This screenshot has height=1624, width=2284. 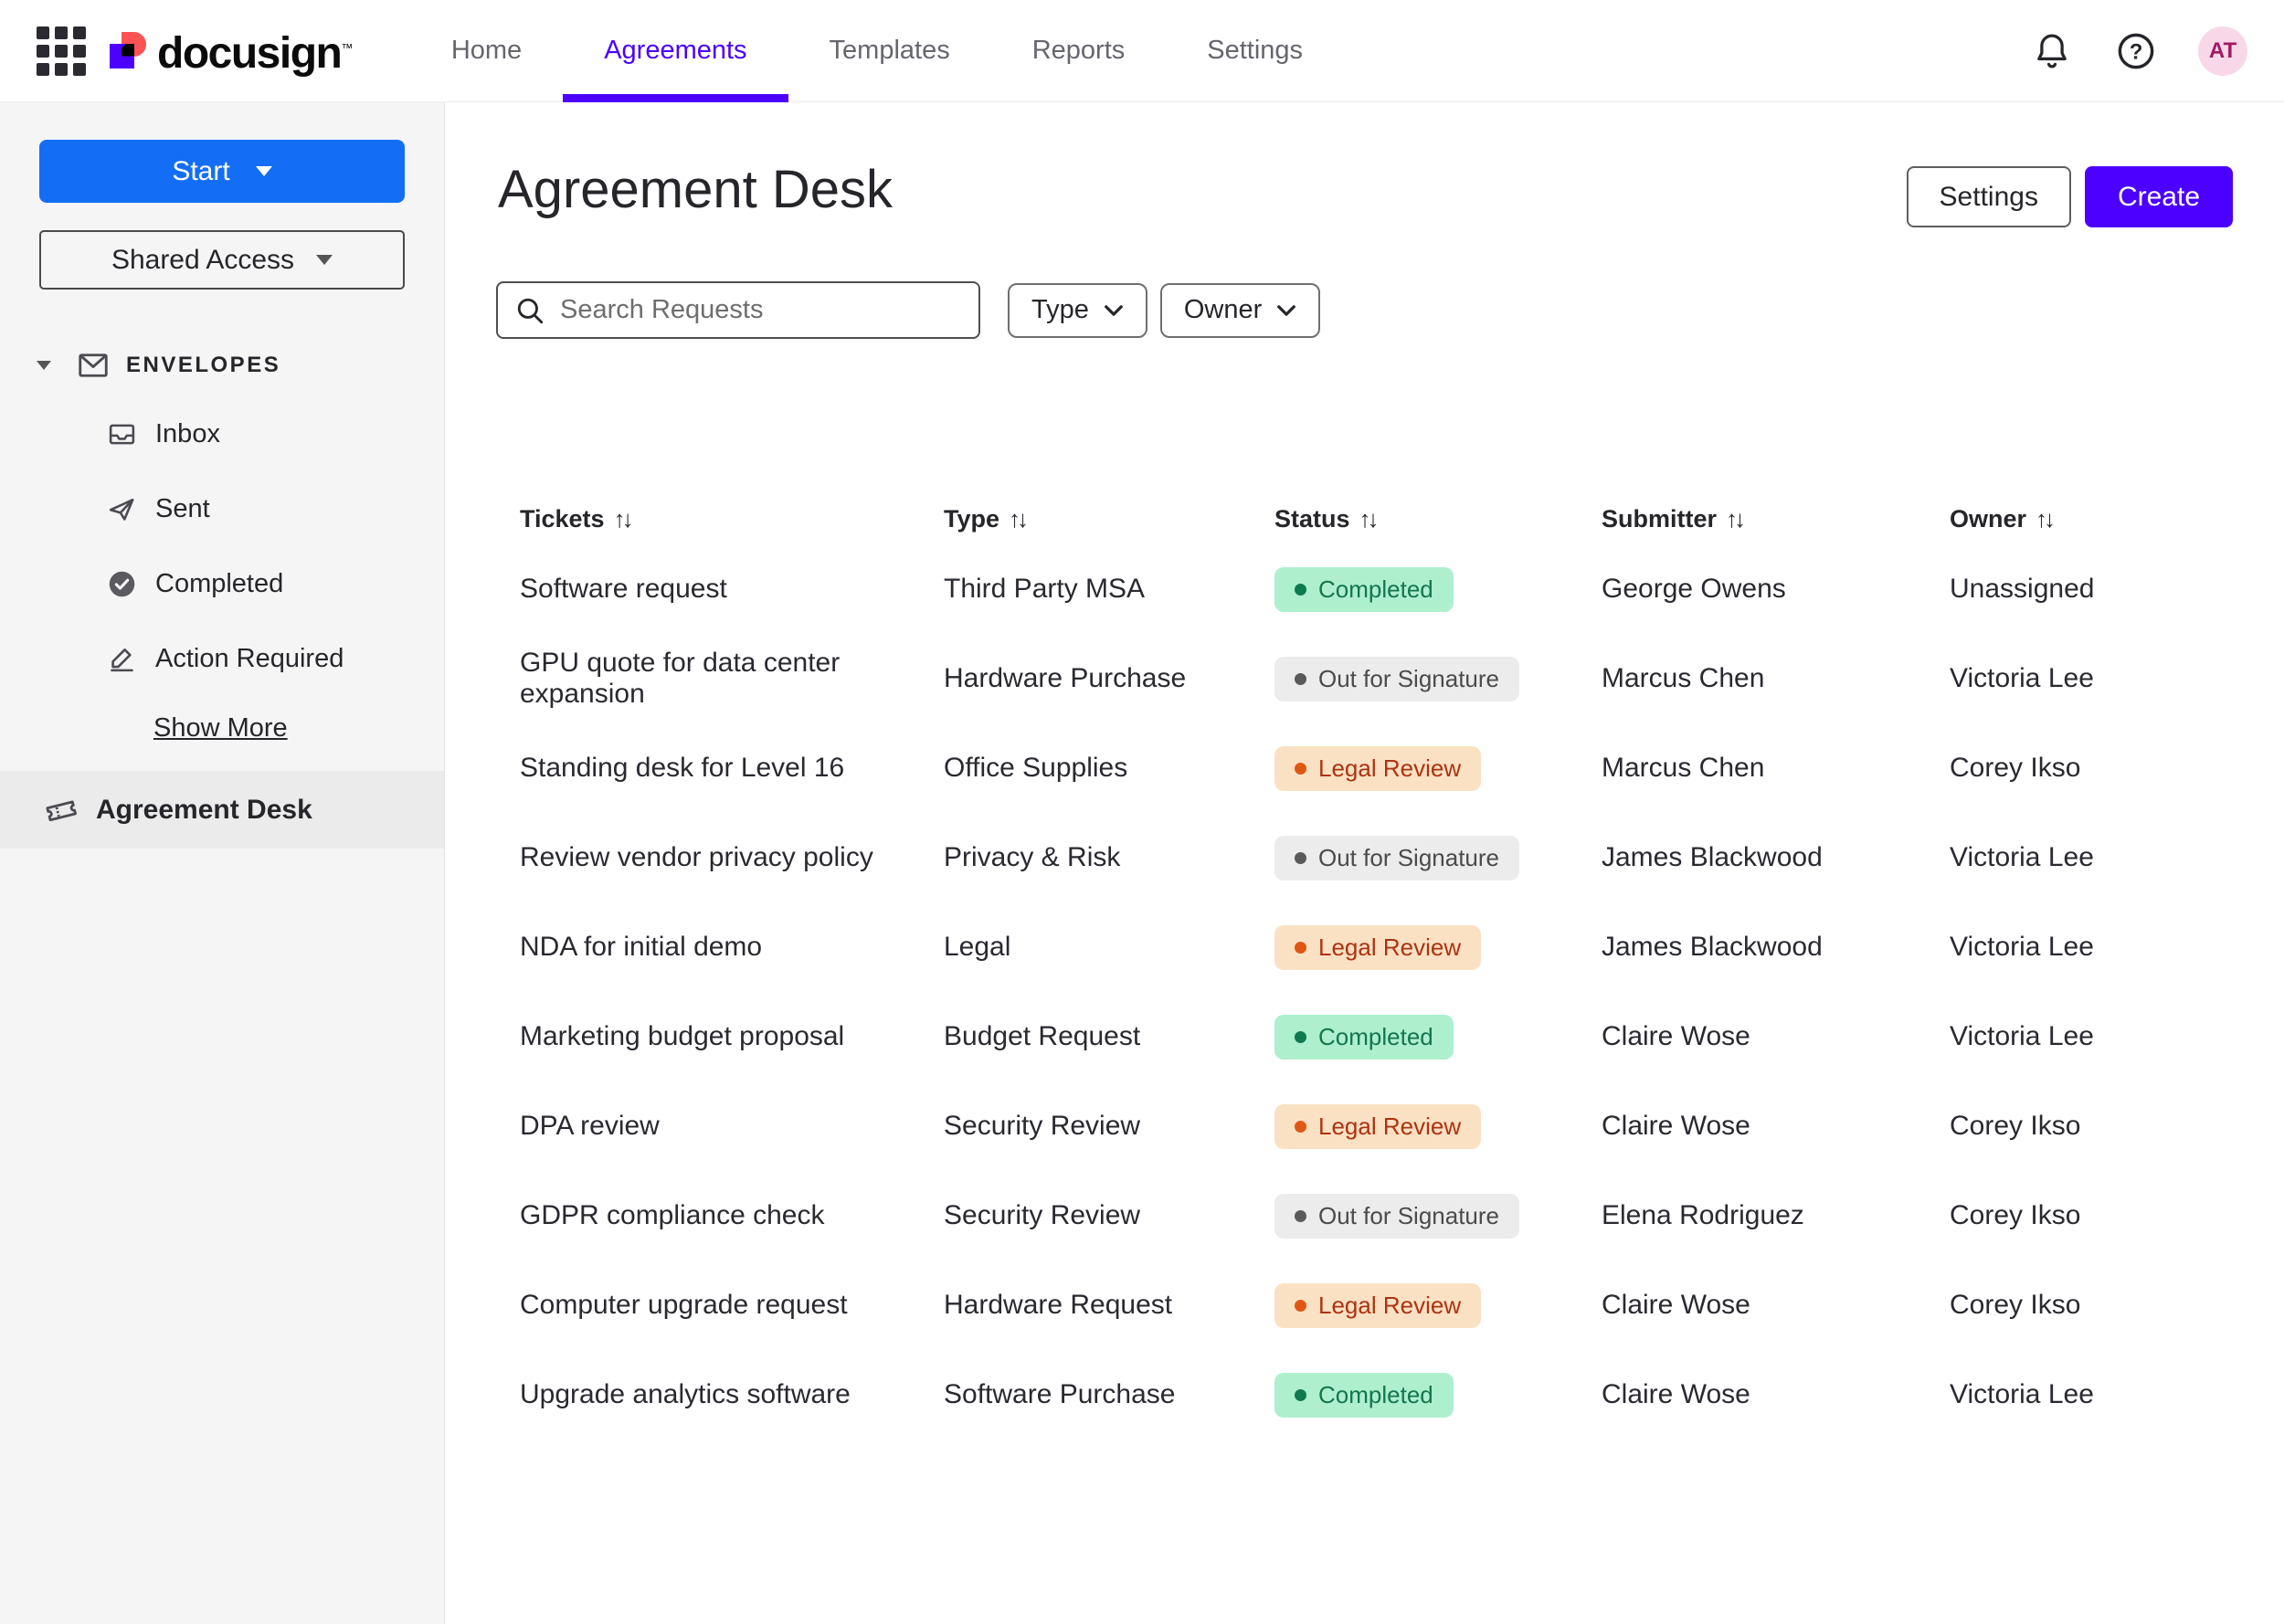 What do you see at coordinates (222, 260) in the screenshot?
I see `shared-access-button: Shared Access` at bounding box center [222, 260].